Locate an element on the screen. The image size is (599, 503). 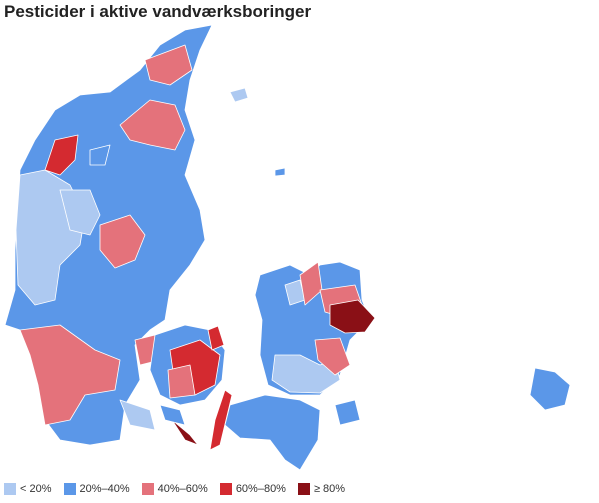
legend: < 20% 20%–40% 40%–60% 60%–80% ≥ 80% is located at coordinates (174, 489).